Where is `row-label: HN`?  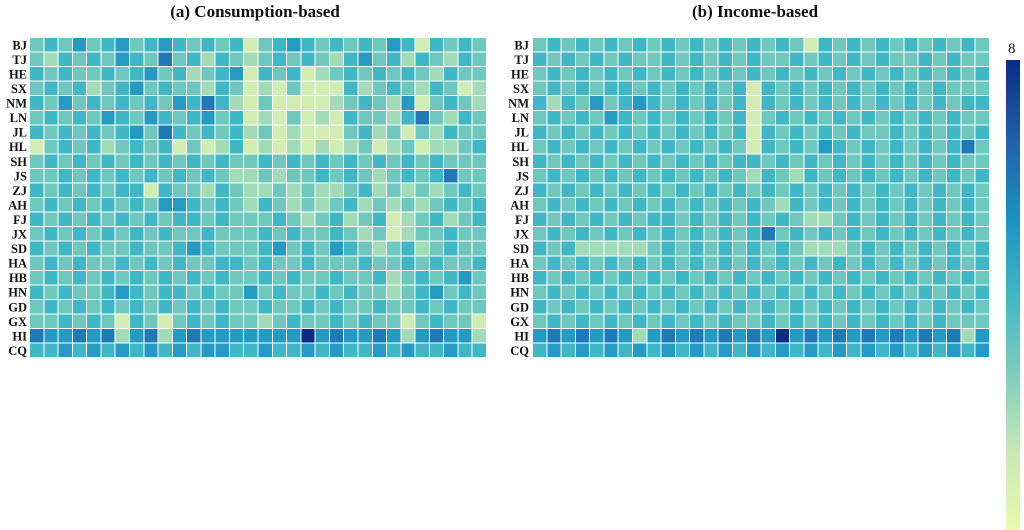
row-label: HN is located at coordinates (519, 293).